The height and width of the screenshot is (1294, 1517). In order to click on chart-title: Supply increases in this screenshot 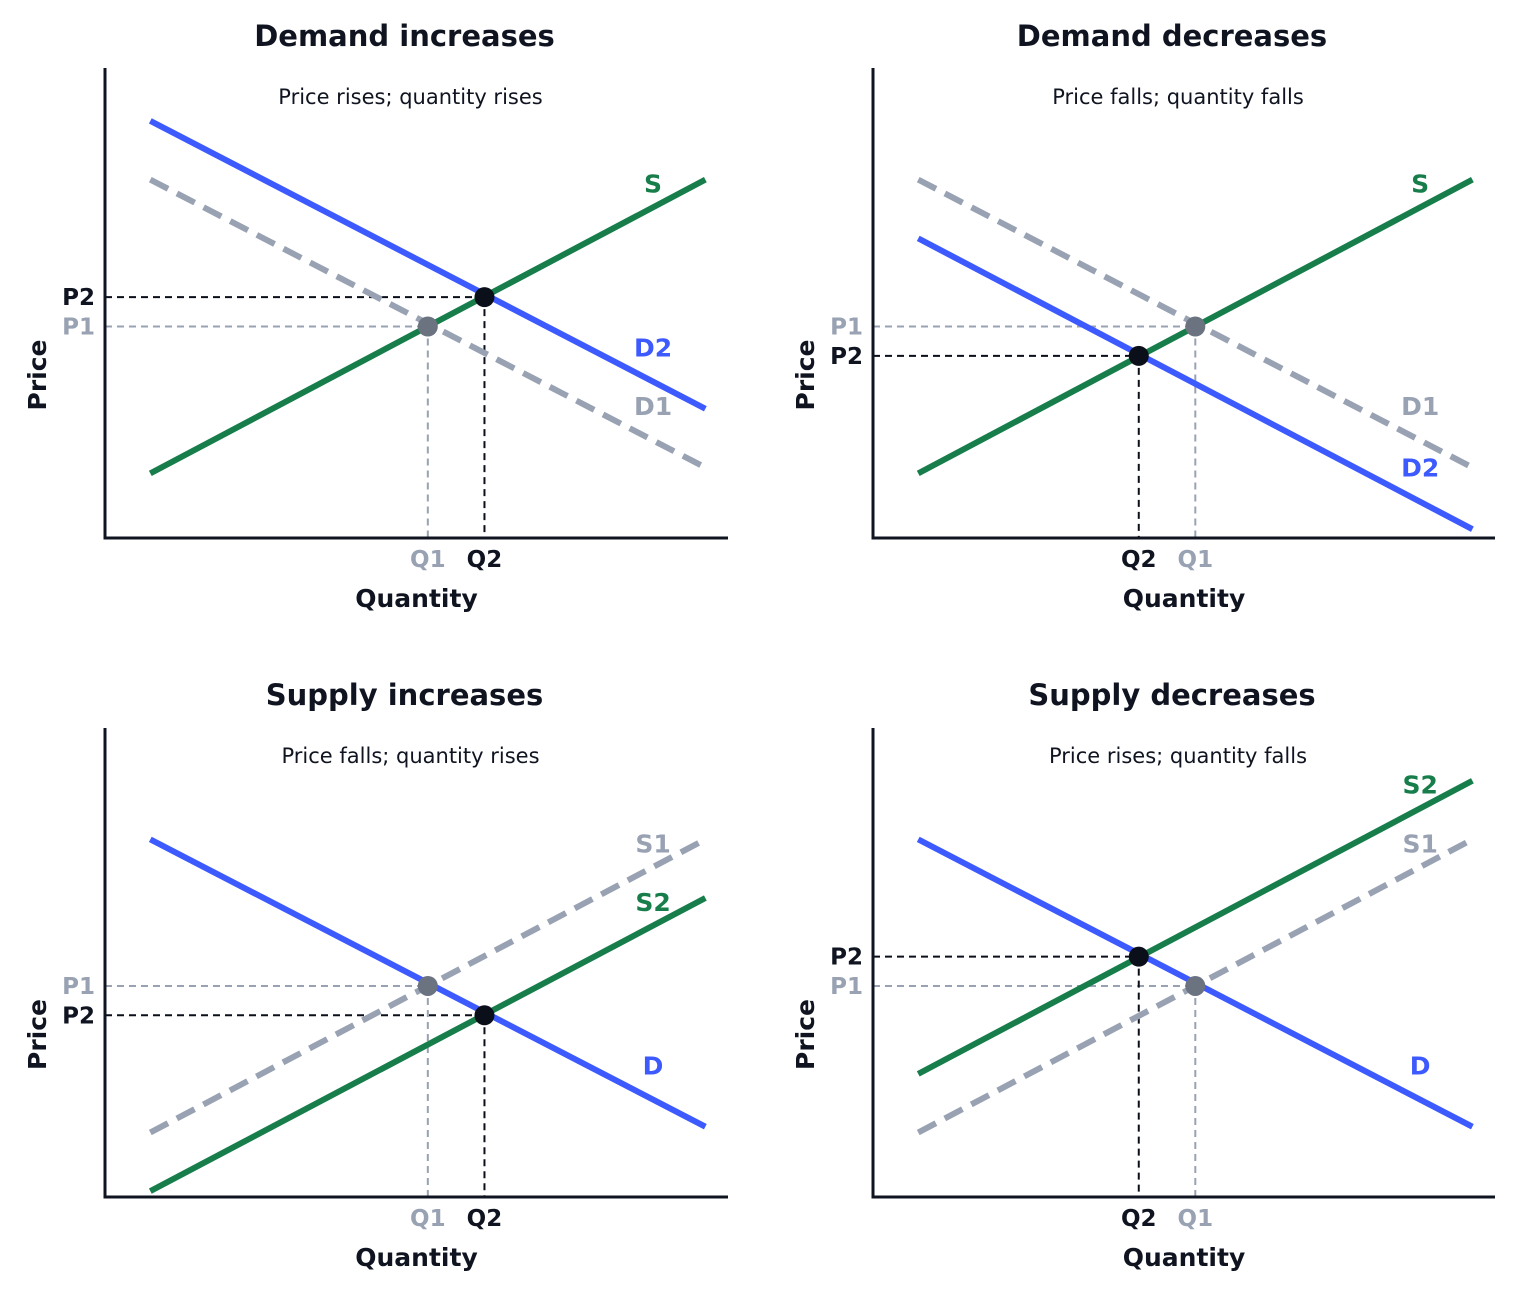, I will do `click(405, 695)`.